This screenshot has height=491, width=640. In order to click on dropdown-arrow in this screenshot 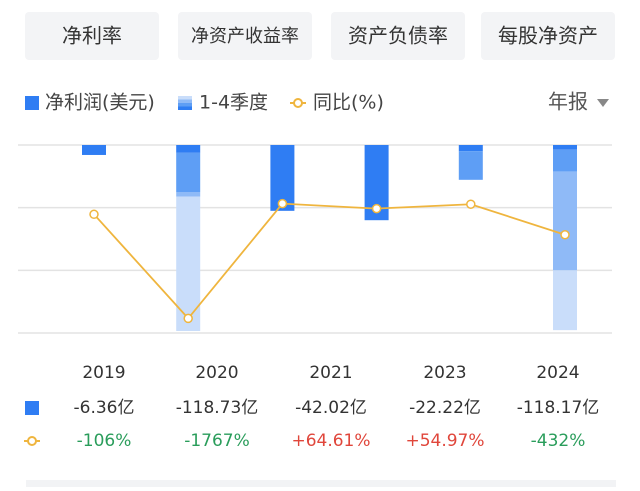, I will do `click(603, 103)`.